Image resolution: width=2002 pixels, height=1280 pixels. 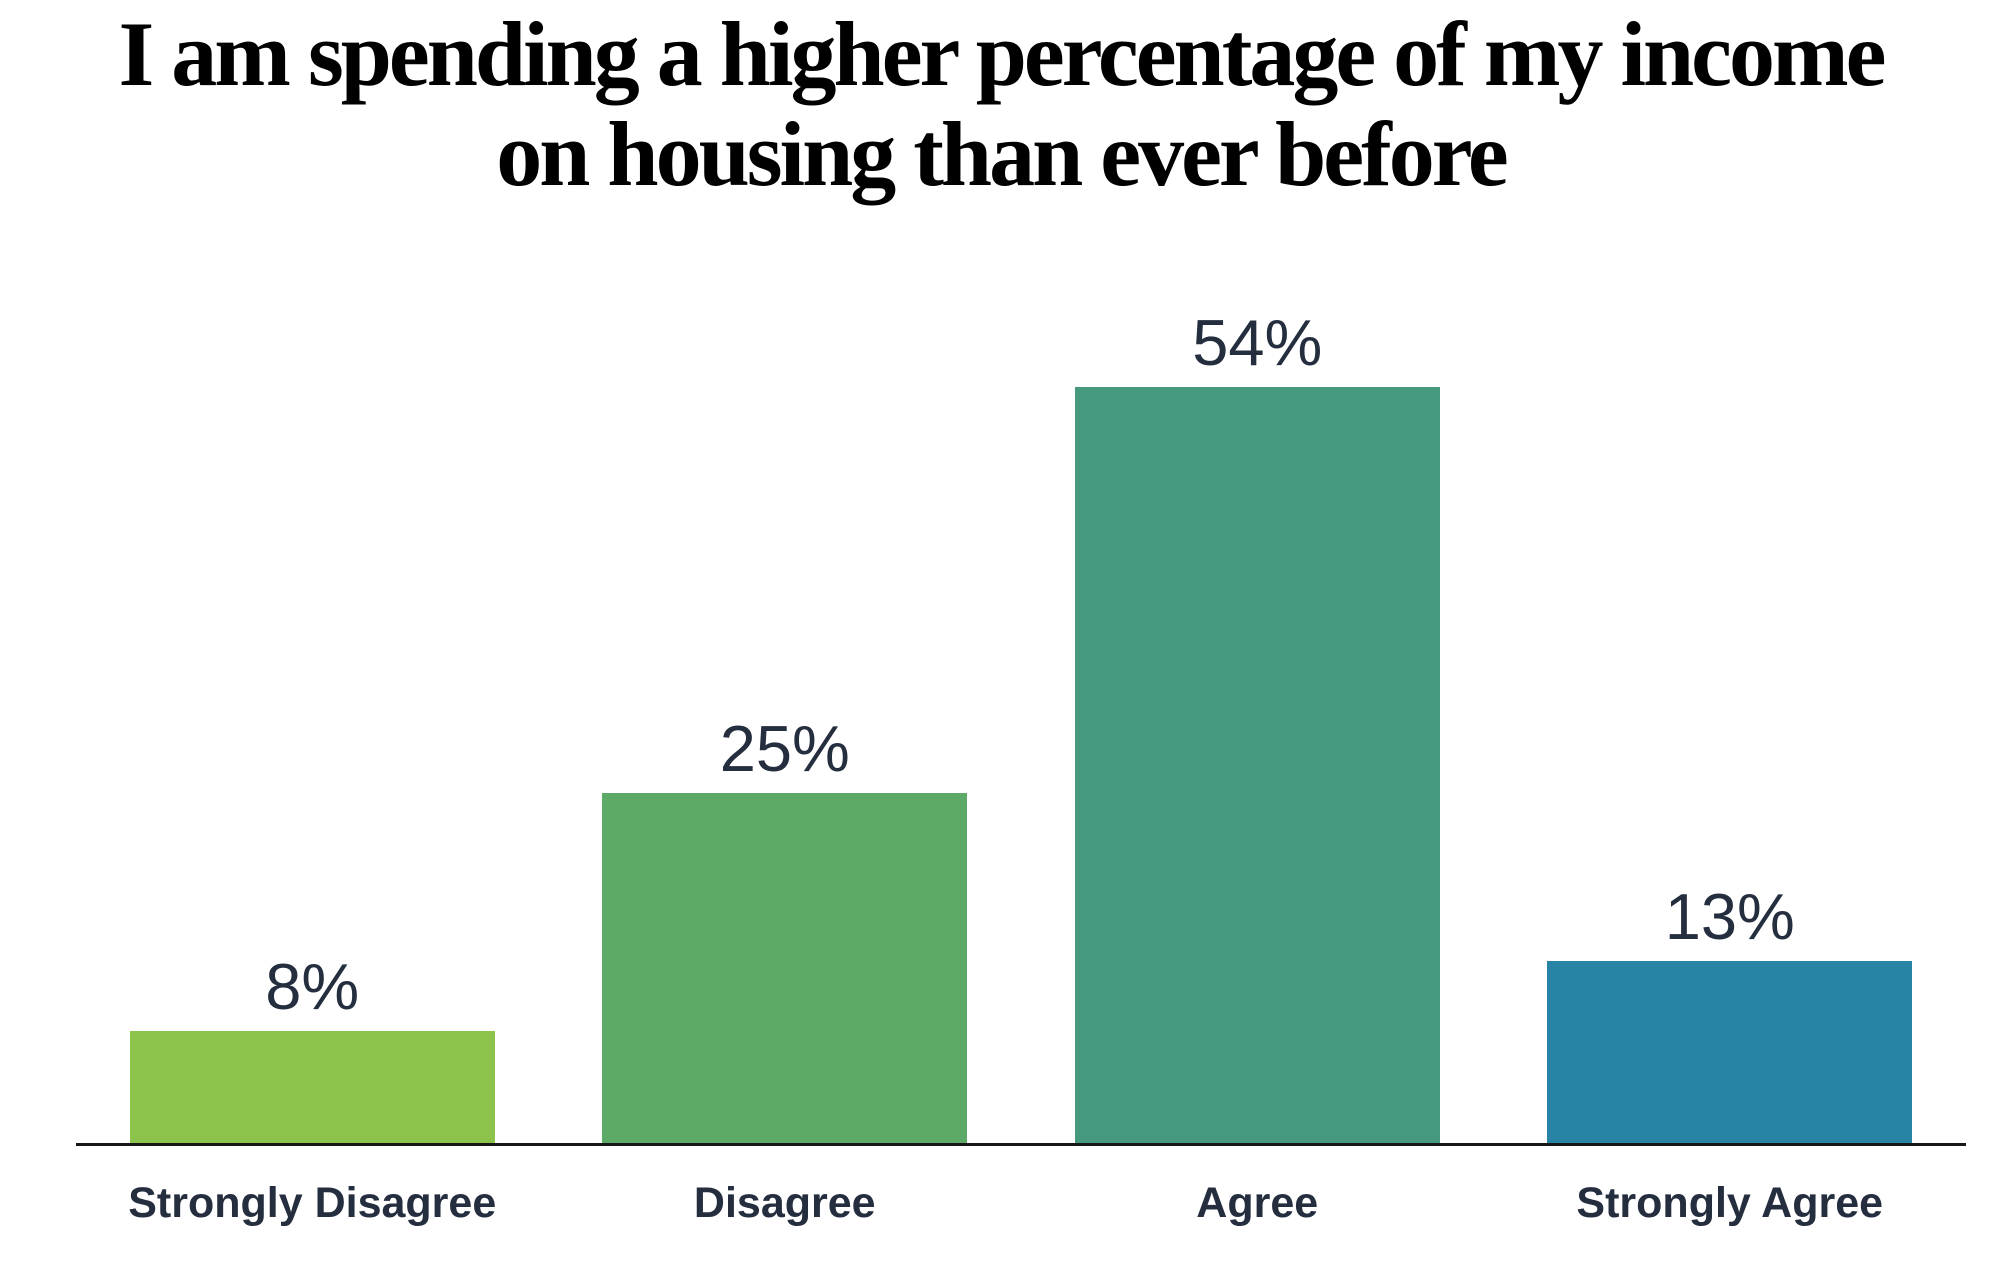 I want to click on x-axis-category-label: Disagree, so click(x=784, y=1203).